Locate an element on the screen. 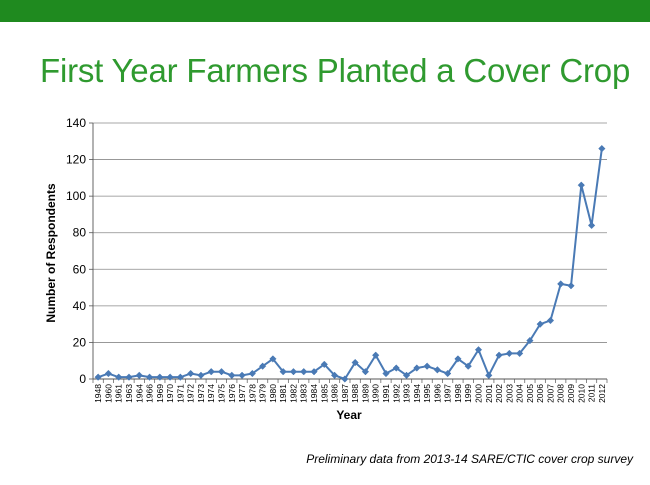  y-axis-label: Number of Respondents is located at coordinates (51, 253).